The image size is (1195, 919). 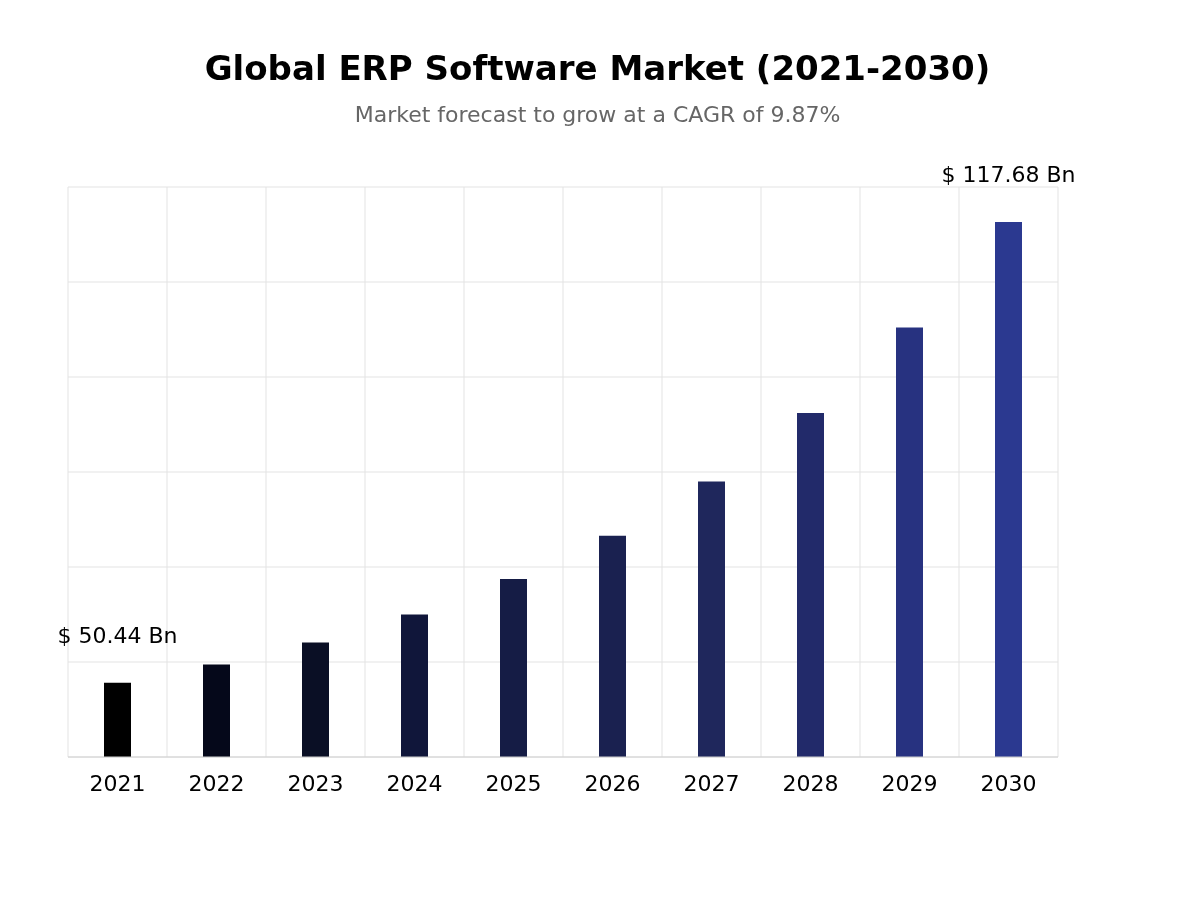 What do you see at coordinates (711, 783) in the screenshot?
I see `x-tick-label: 2027` at bounding box center [711, 783].